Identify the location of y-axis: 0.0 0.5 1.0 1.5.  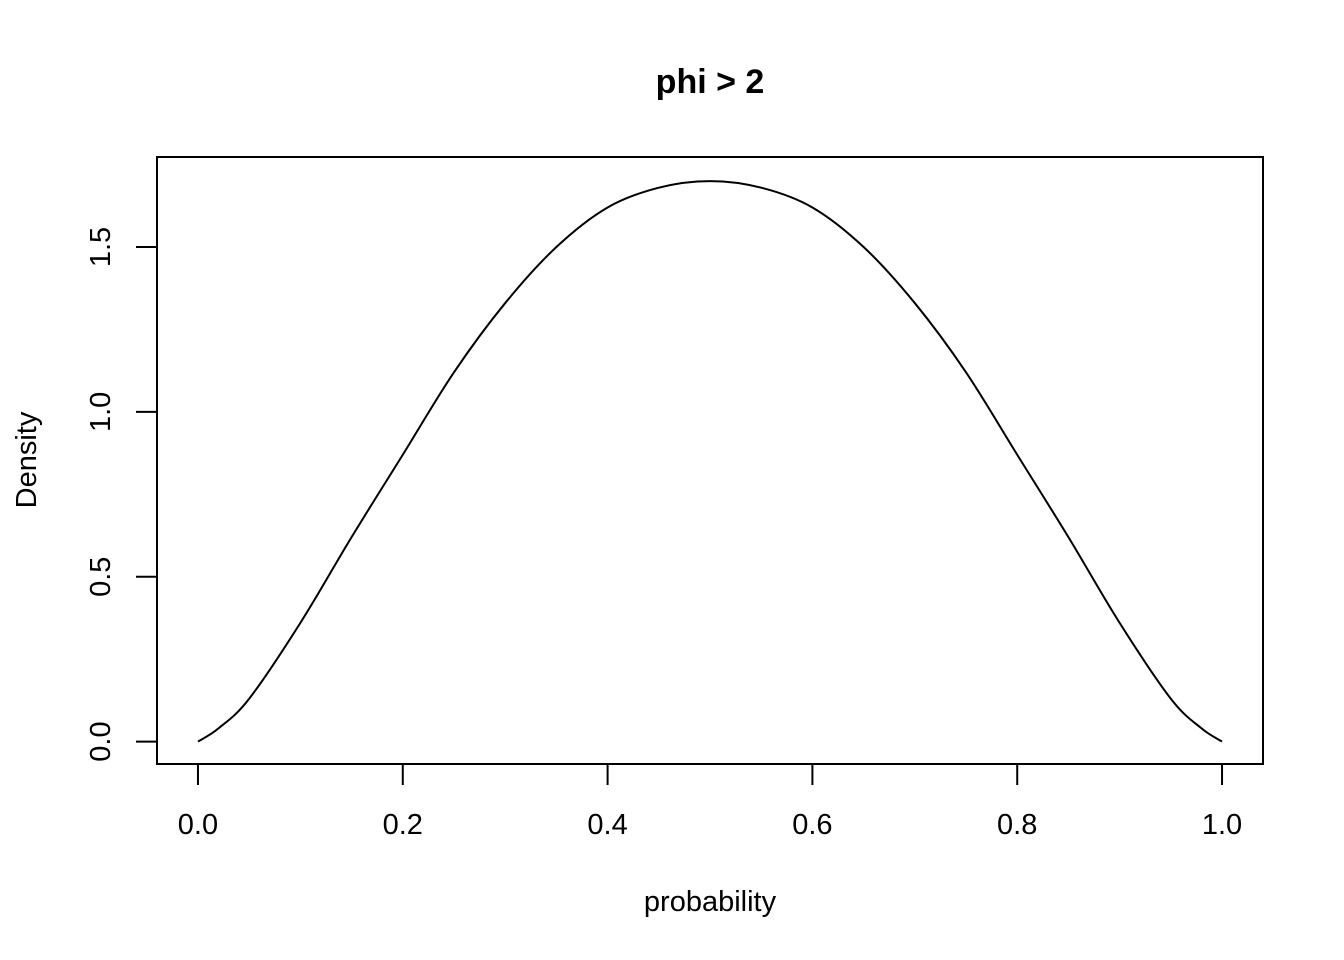
(121, 494).